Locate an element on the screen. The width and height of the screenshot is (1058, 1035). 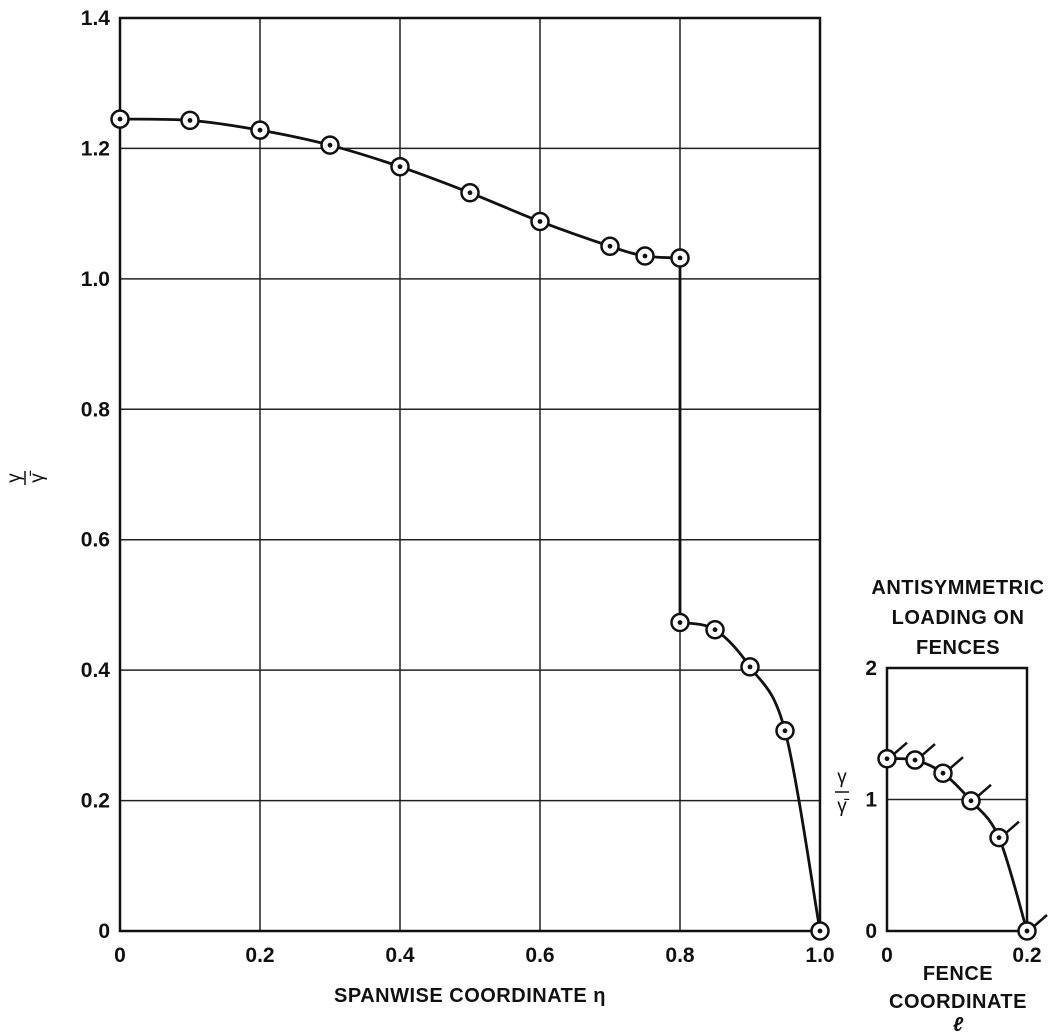
inset-plot-frame is located at coordinates (957, 799).